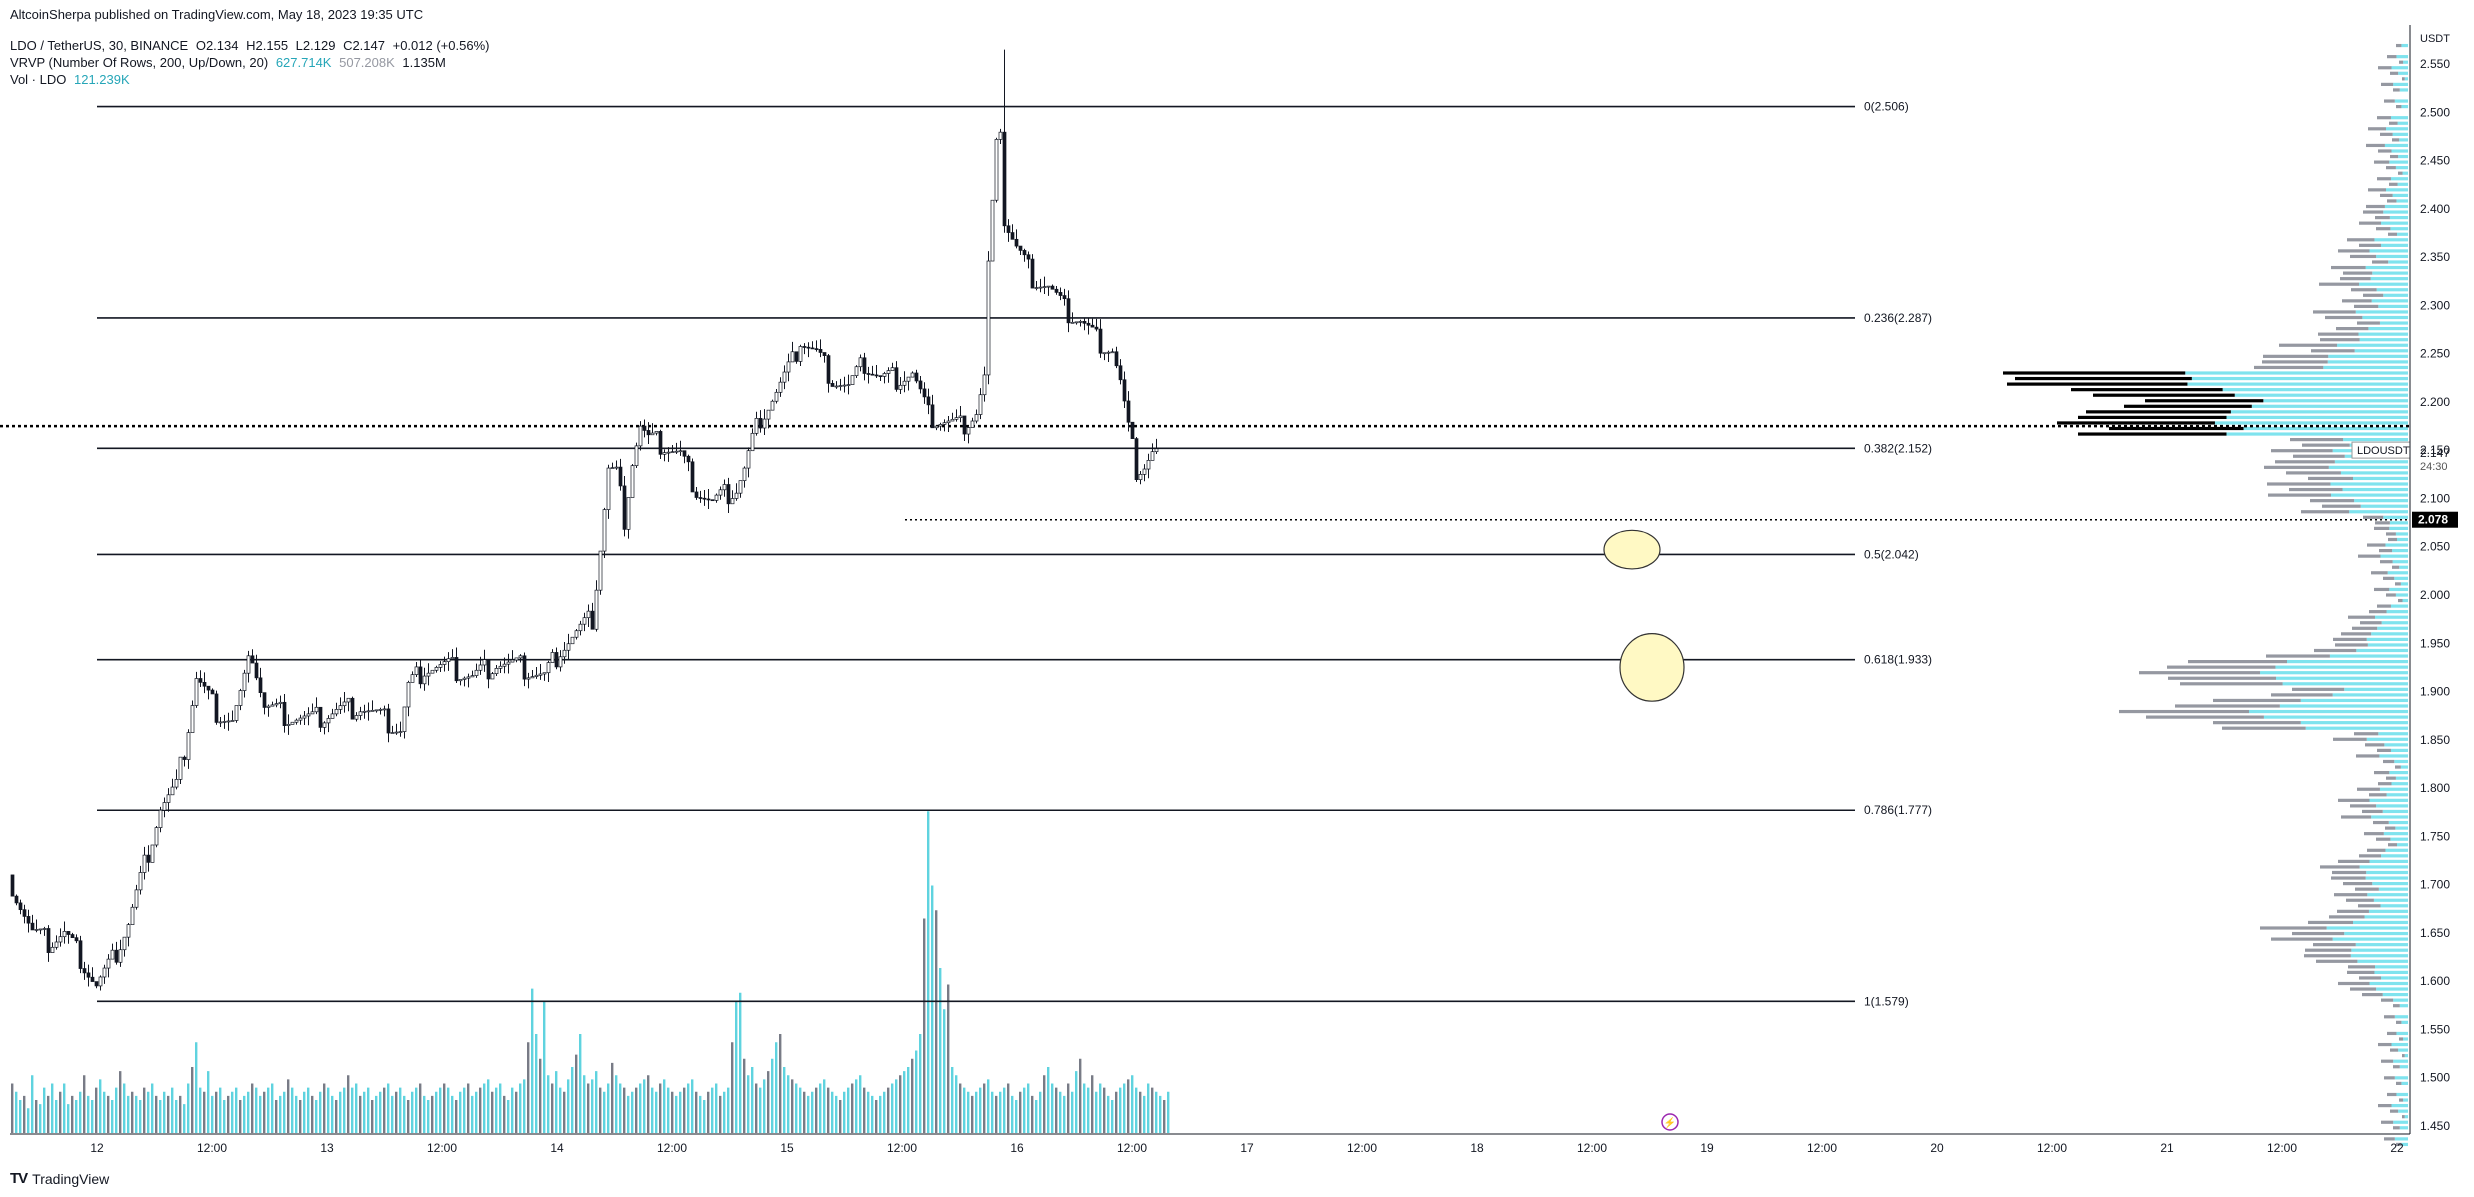 This screenshot has height=1197, width=2474. What do you see at coordinates (2435, 836) in the screenshot?
I see `price-tick-label: 1.750` at bounding box center [2435, 836].